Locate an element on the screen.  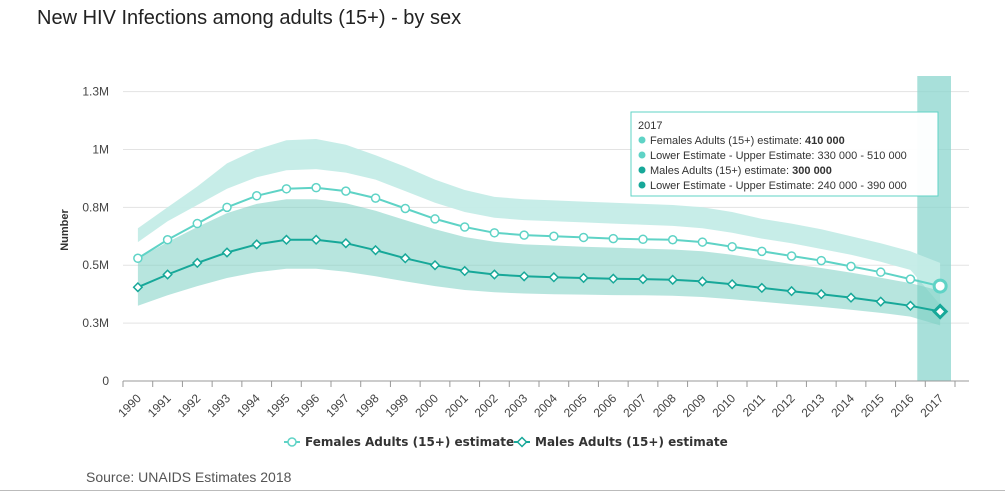
tooltip-line: Males Adults (15+) estimate: 300 000 is located at coordinates (741, 171).